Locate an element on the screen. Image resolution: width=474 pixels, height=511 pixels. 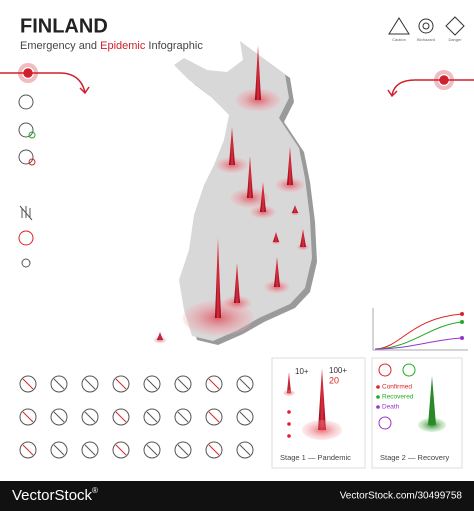
brand-name: VectorStock is located at coordinates (52, 495).